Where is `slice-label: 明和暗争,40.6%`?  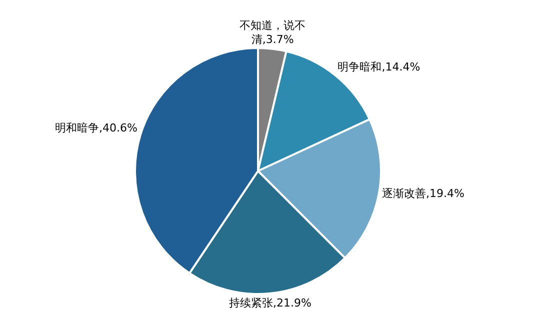 slice-label: 明和暗争,40.6% is located at coordinates (96, 127).